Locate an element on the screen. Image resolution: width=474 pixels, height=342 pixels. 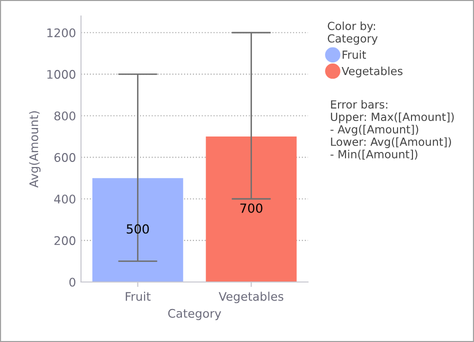
y-tick-label: 600 is located at coordinates (65, 157).